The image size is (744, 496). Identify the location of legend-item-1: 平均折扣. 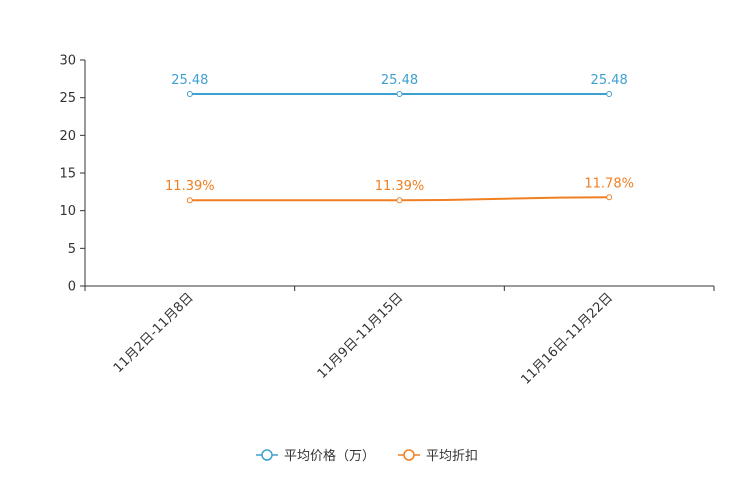
(438, 456).